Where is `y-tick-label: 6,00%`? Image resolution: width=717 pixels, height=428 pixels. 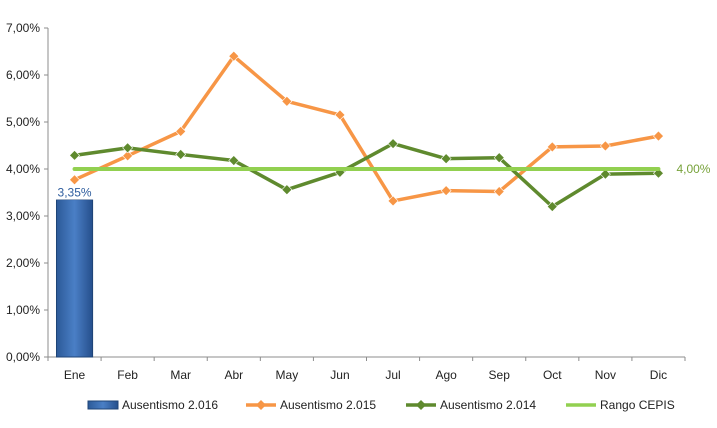
y-tick-label: 6,00% is located at coordinates (23, 75).